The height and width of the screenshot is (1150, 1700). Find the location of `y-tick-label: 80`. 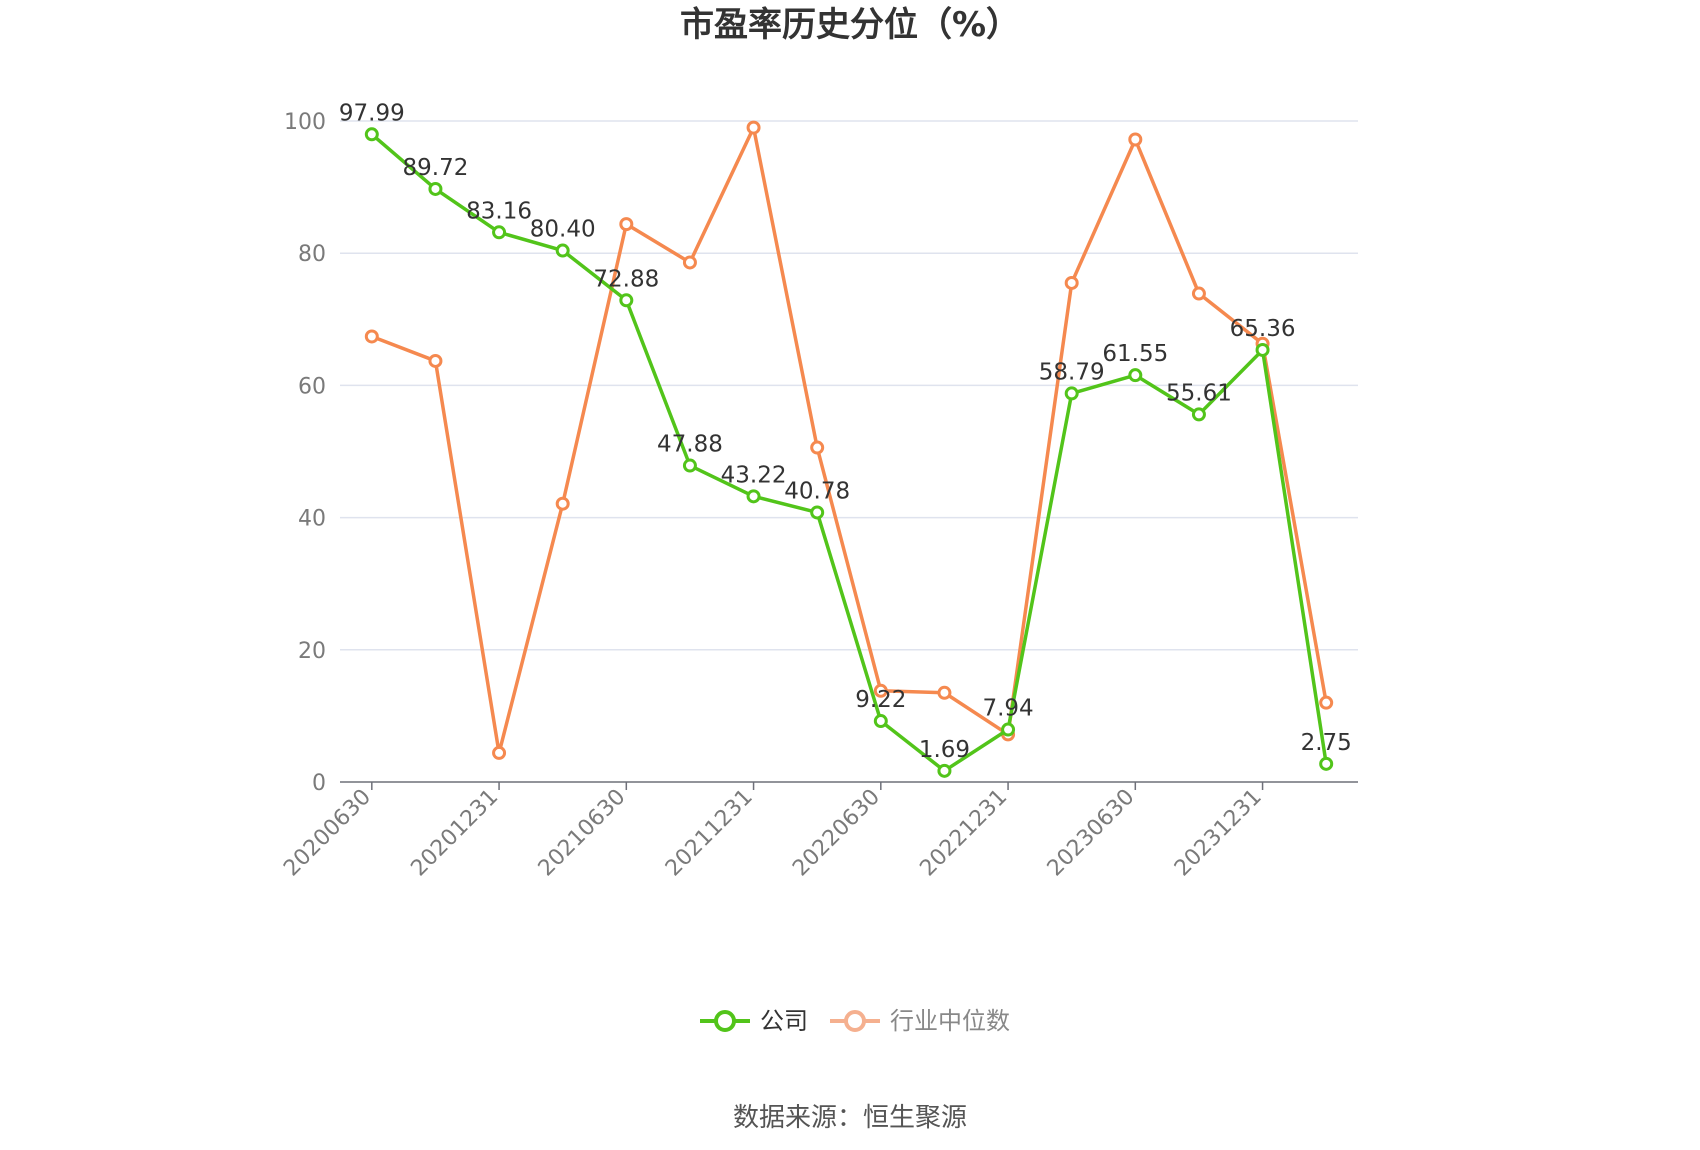

y-tick-label: 80 is located at coordinates (312, 254).